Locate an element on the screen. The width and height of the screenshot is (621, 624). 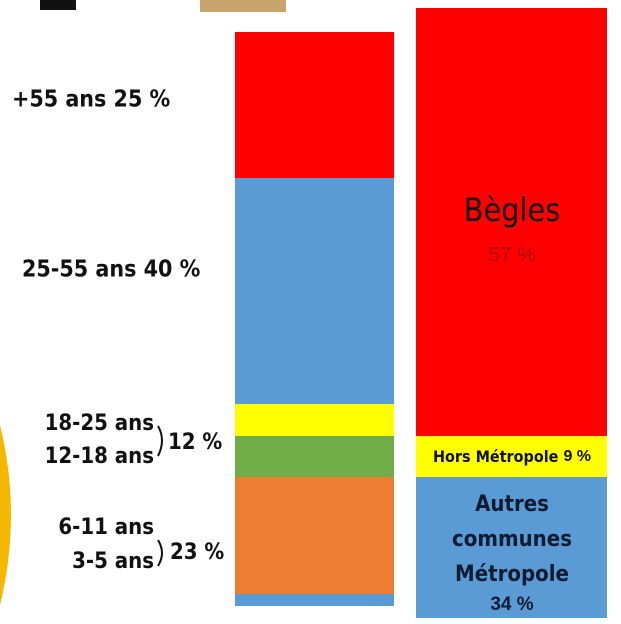
age-label: 18-25 ans is located at coordinates (99, 423).